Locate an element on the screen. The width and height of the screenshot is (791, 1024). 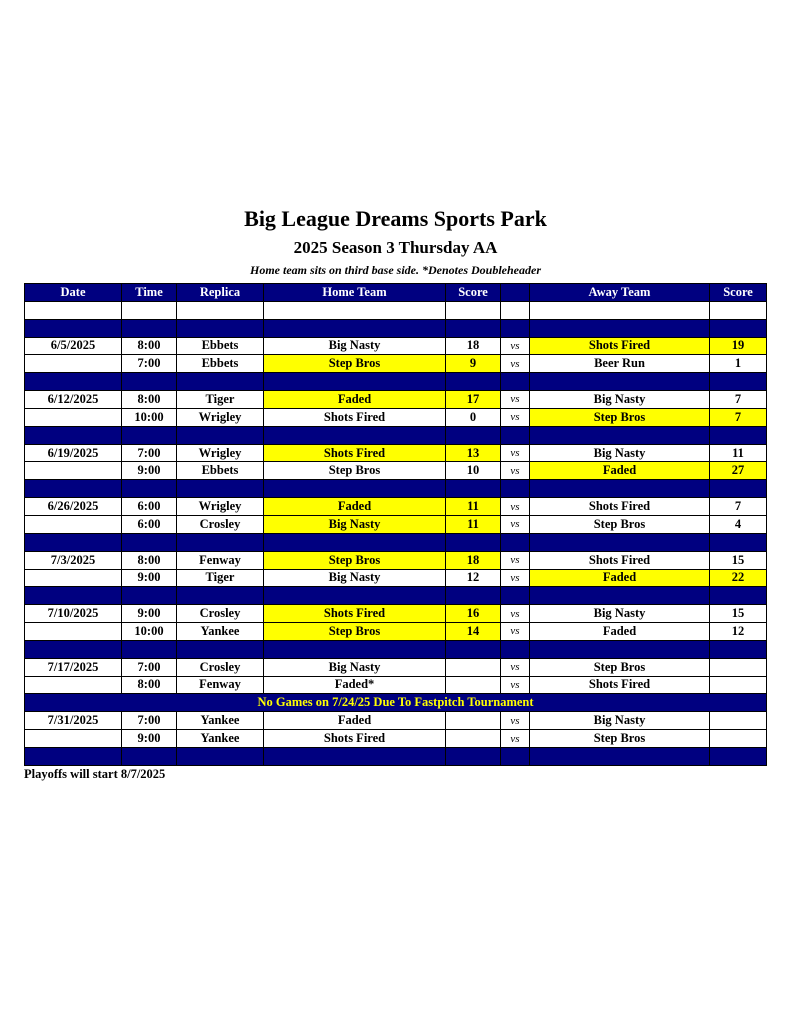
column-header: Time is located at coordinates (149, 292).